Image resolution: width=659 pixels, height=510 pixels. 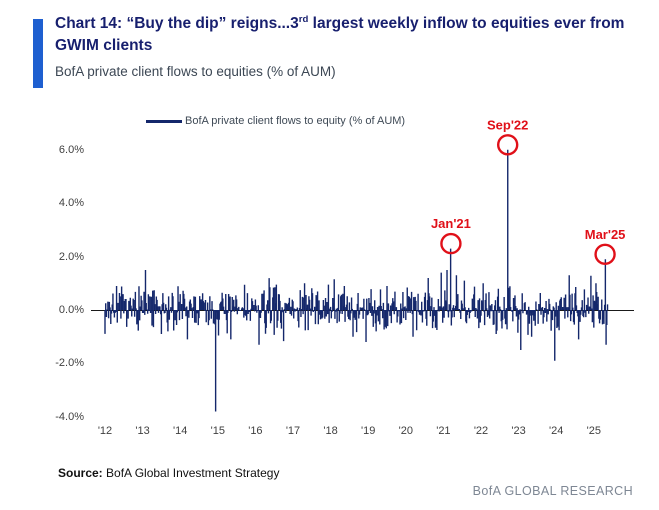 What do you see at coordinates (330, 431) in the screenshot?
I see `x-axis-tick-label: '18` at bounding box center [330, 431].